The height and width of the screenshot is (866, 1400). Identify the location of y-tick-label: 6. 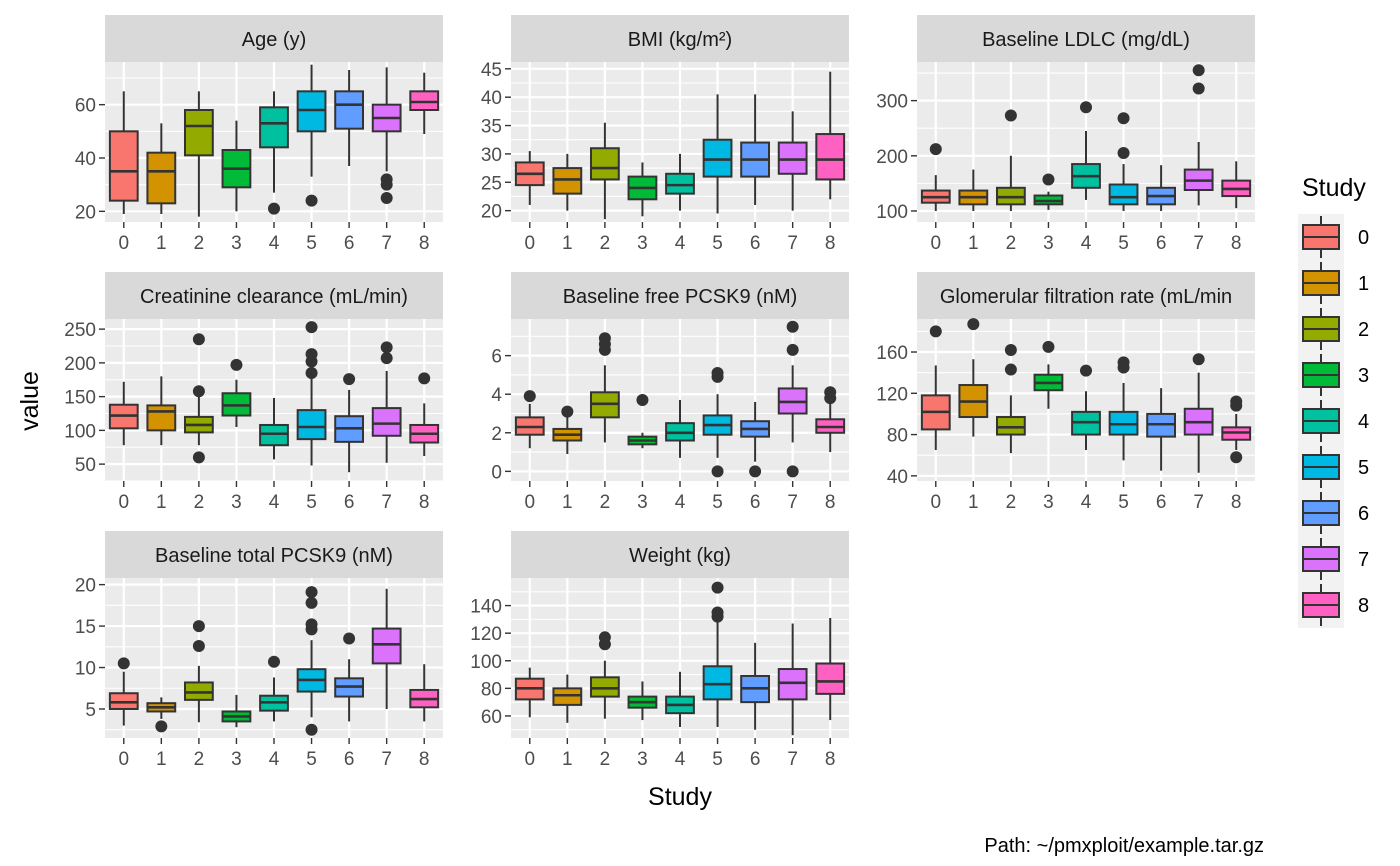
(496, 357).